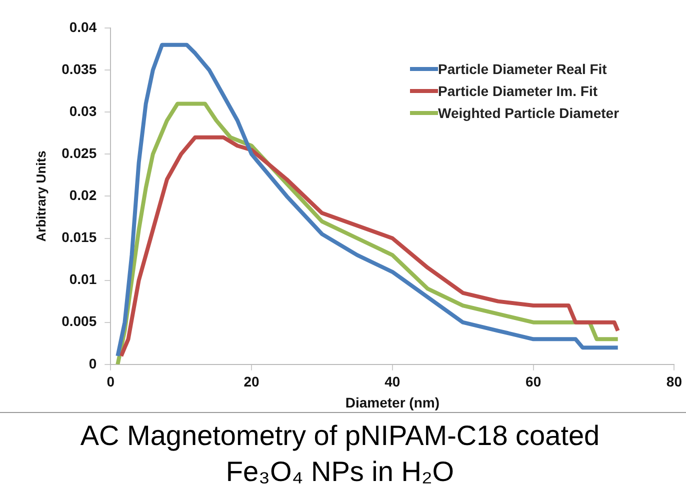 This screenshot has width=686, height=503. Describe the element at coordinates (92, 363) in the screenshot. I see `y-tick-label: 0` at that location.